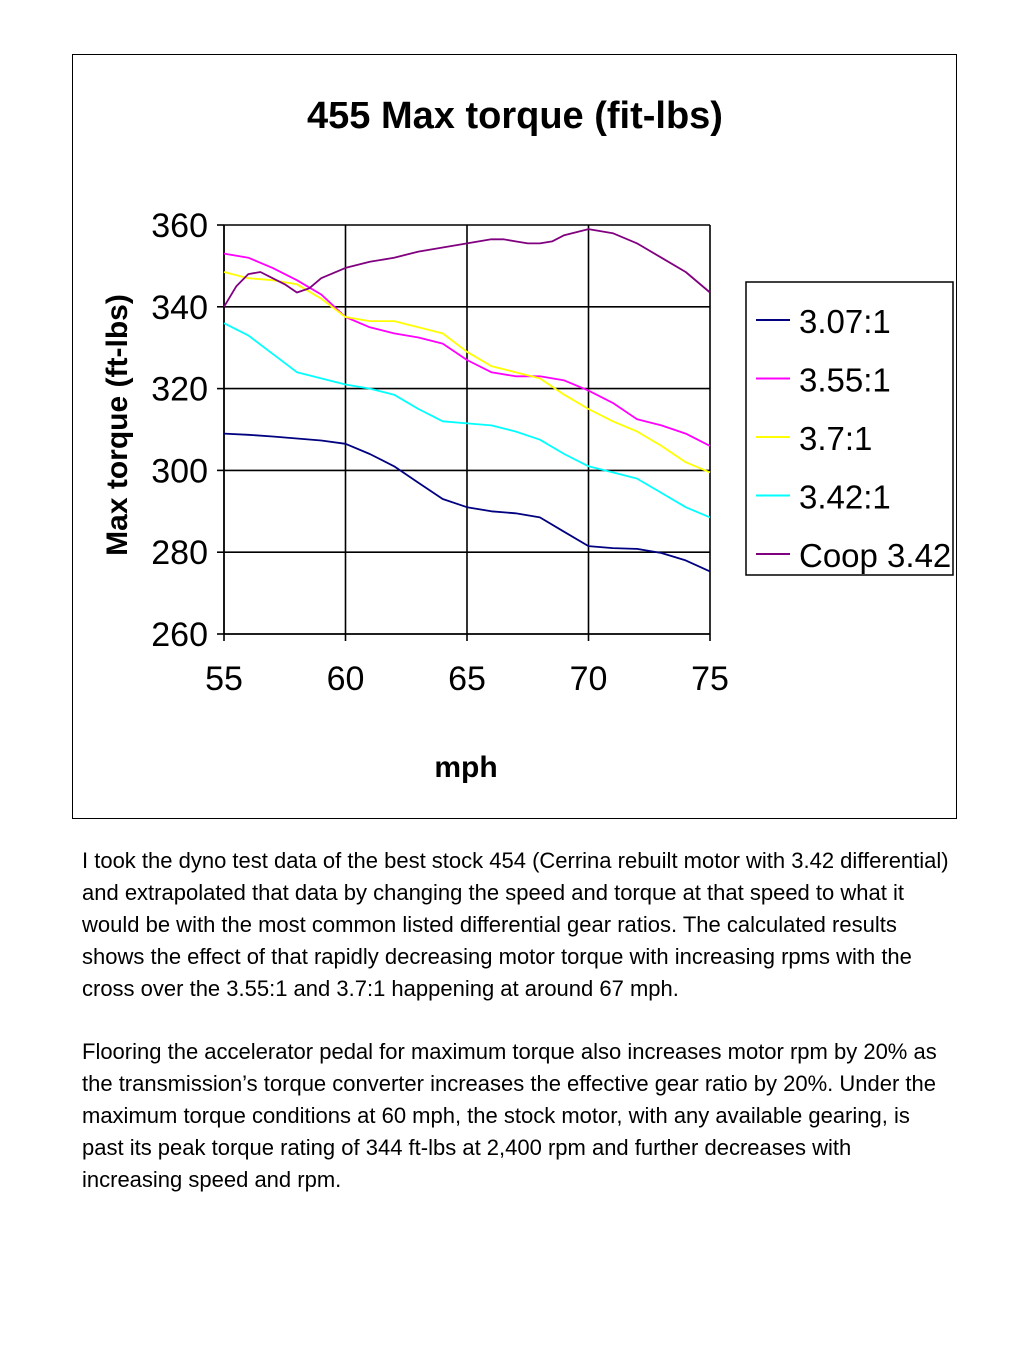 The image size is (1024, 1365). I want to click on legend-label: 3.55:1, so click(845, 380).